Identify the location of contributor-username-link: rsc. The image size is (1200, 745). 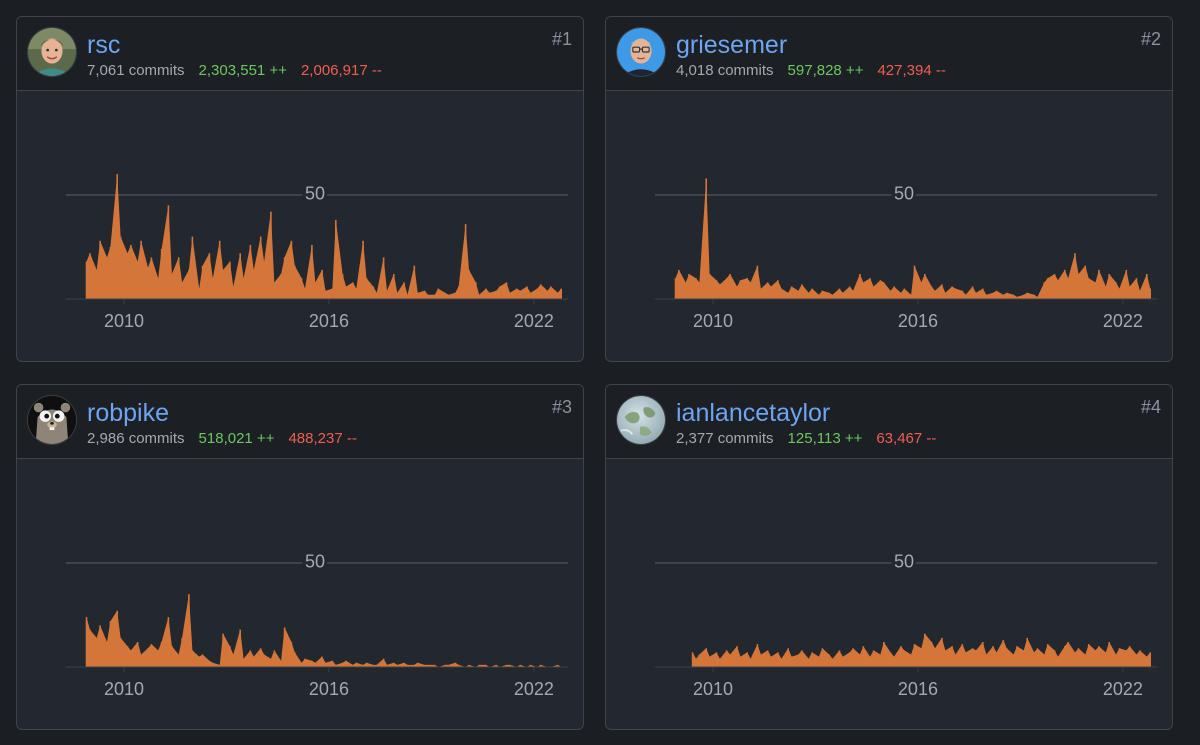
(104, 45).